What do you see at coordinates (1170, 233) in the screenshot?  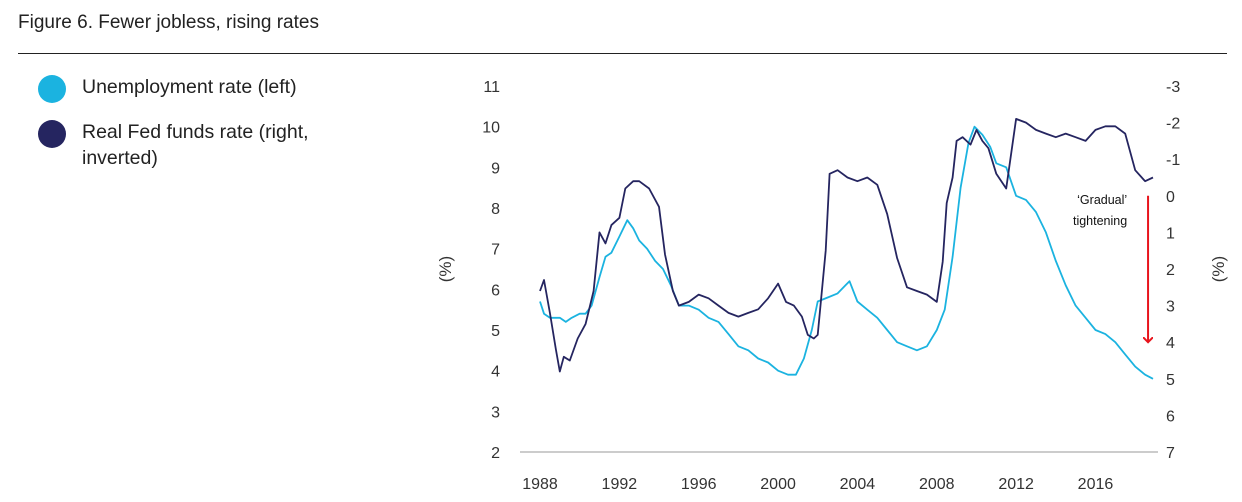 I see `y-right-tick-label: 1` at bounding box center [1170, 233].